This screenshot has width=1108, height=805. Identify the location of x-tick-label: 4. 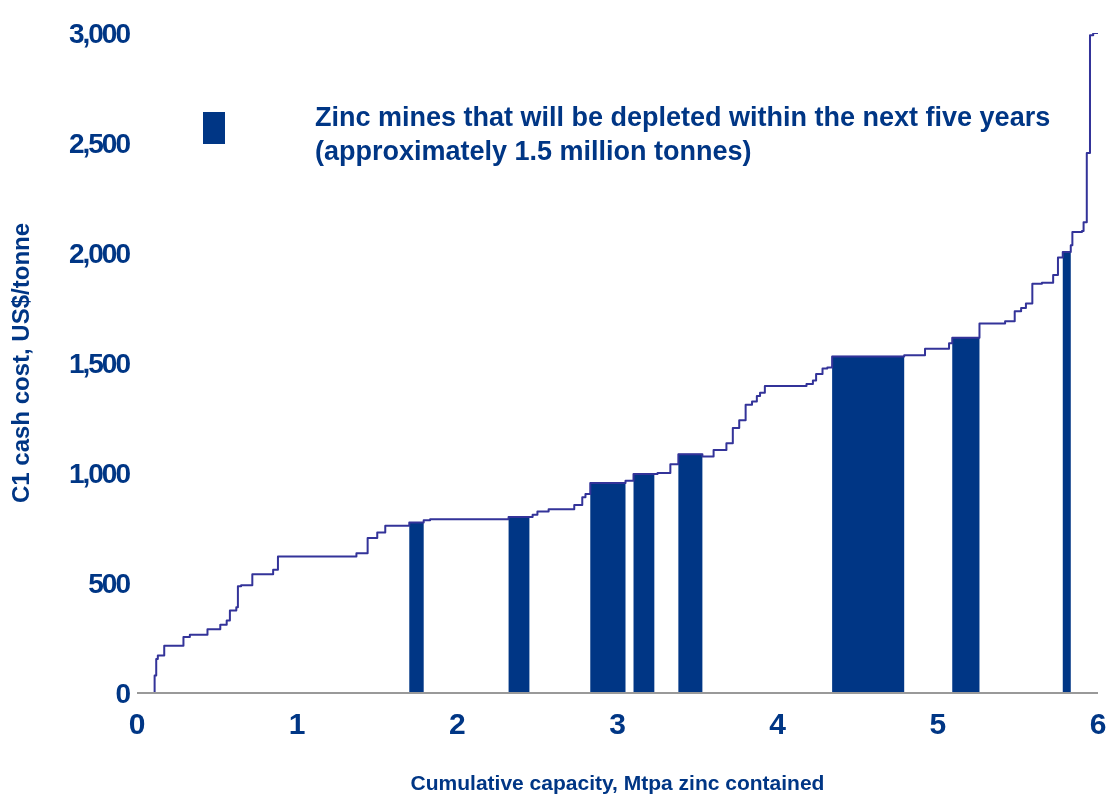
(778, 724).